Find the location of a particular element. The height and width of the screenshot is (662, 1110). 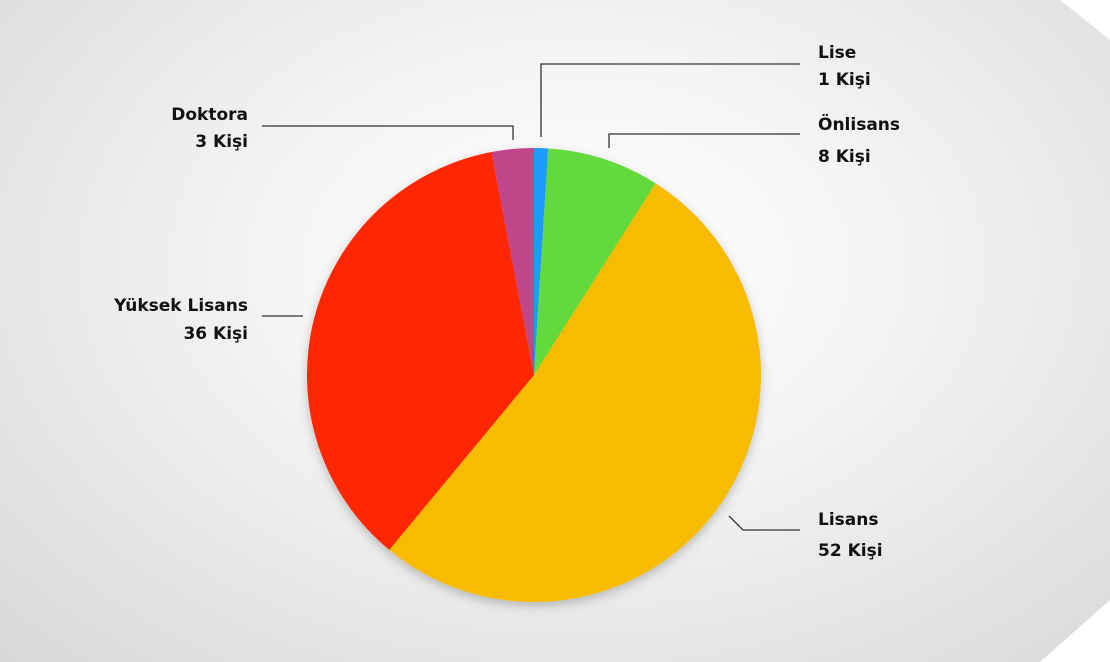

leader-line-doktora is located at coordinates (387, 133).